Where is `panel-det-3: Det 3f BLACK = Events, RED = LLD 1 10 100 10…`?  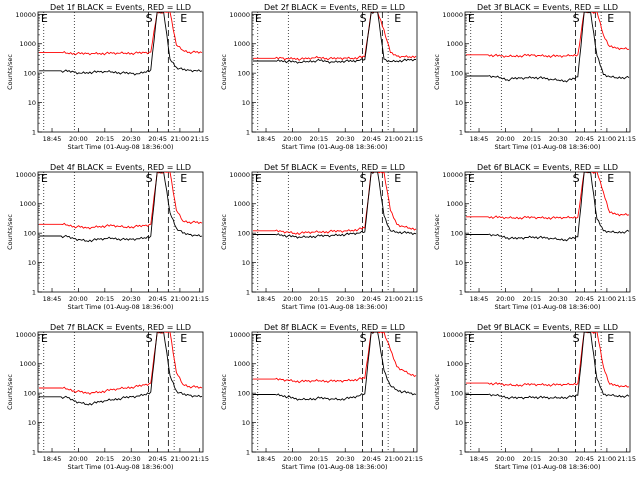 panel-det-3: Det 3f BLACK = Events, RED = LLD 1 10 100 10… is located at coordinates (534, 77).